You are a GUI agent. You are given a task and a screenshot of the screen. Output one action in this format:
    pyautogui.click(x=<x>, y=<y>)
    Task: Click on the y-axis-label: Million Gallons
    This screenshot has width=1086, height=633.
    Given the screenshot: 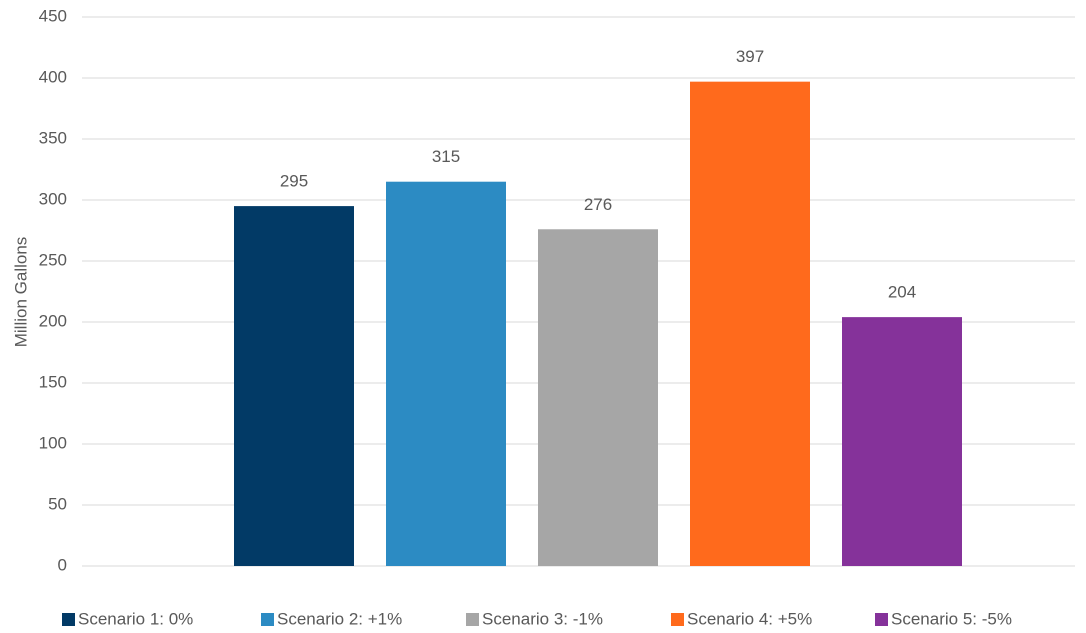 What is the action you would take?
    pyautogui.click(x=20, y=292)
    